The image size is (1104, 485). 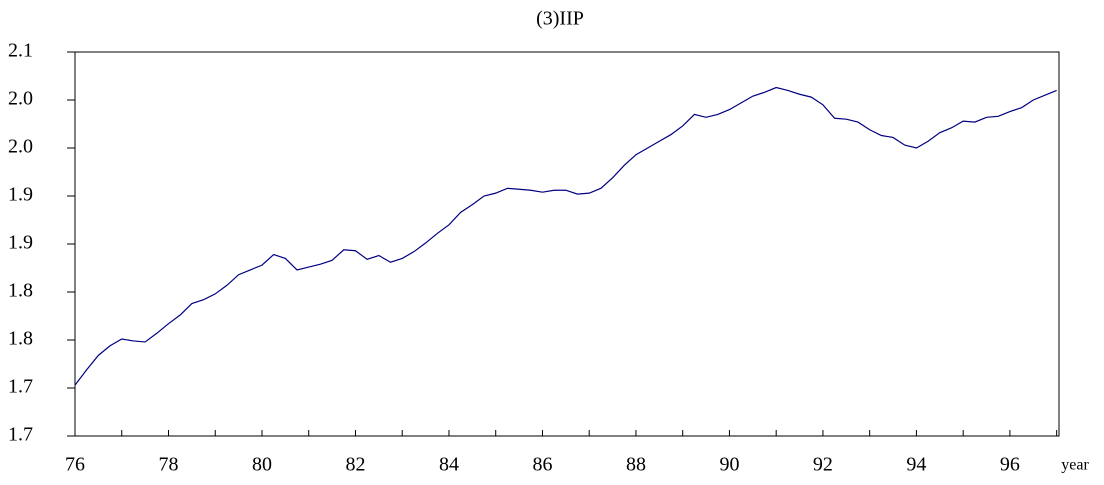 I want to click on x-tick-label: 86, so click(x=542, y=465).